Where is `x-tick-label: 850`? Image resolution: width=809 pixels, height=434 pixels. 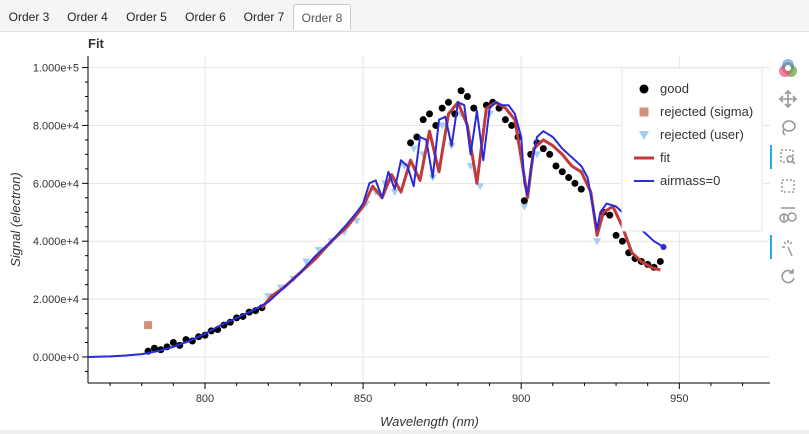
x-tick-label: 850 is located at coordinates (363, 399).